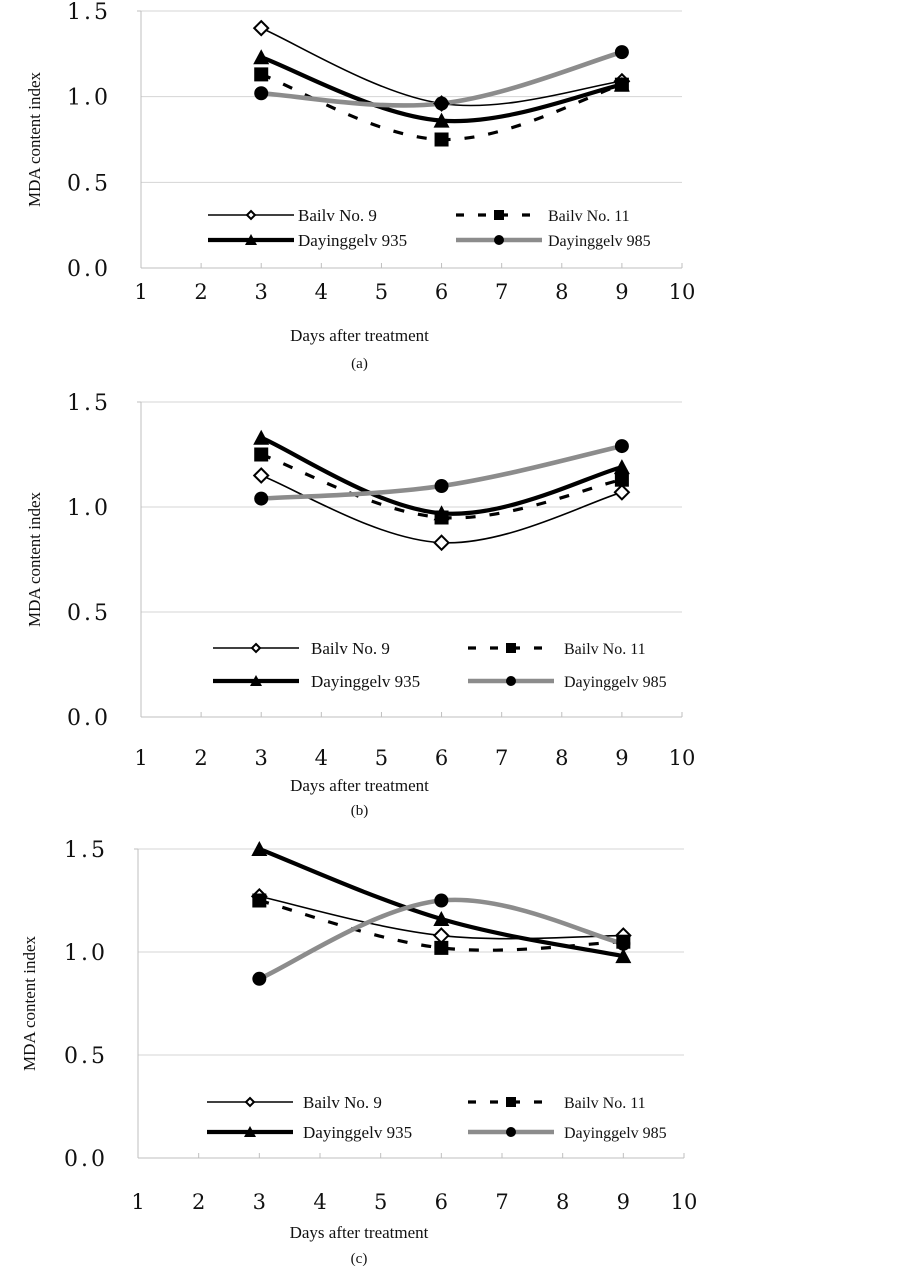  What do you see at coordinates (359, 1259) in the screenshot?
I see `panel-label: (c)` at bounding box center [359, 1259].